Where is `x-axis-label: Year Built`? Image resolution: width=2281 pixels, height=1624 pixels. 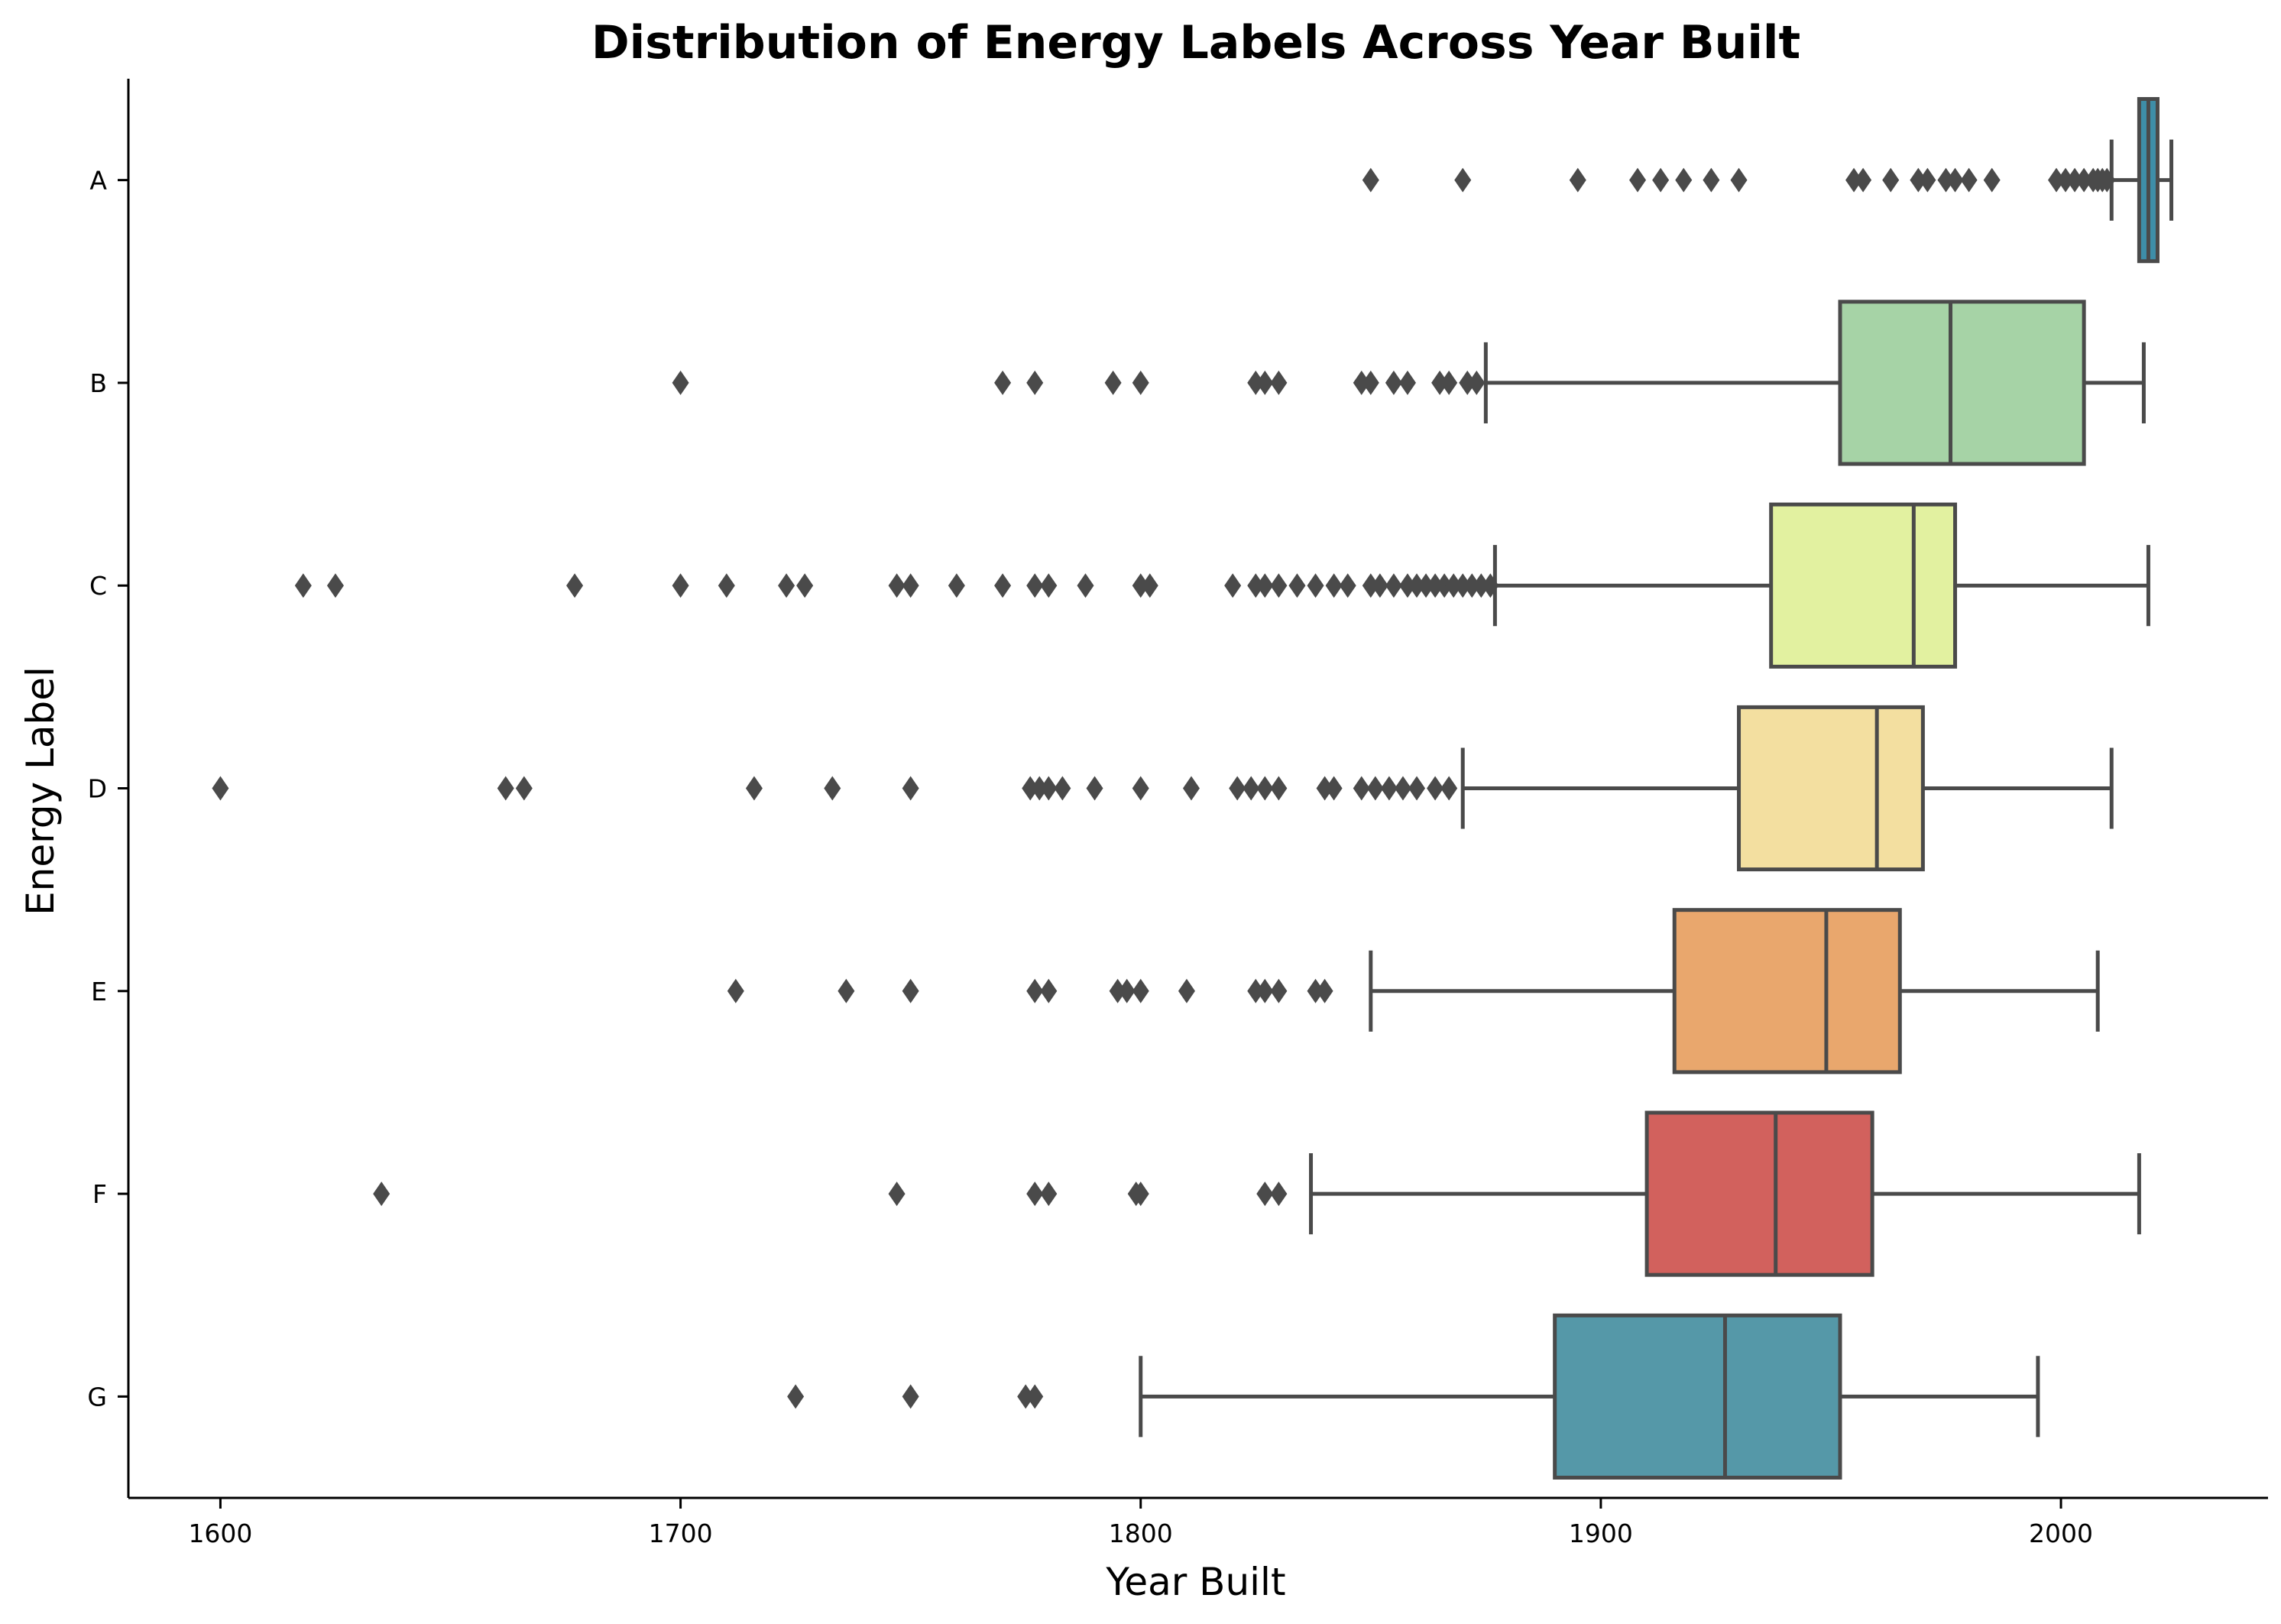
x-axis-label: Year Built is located at coordinates (1195, 1582).